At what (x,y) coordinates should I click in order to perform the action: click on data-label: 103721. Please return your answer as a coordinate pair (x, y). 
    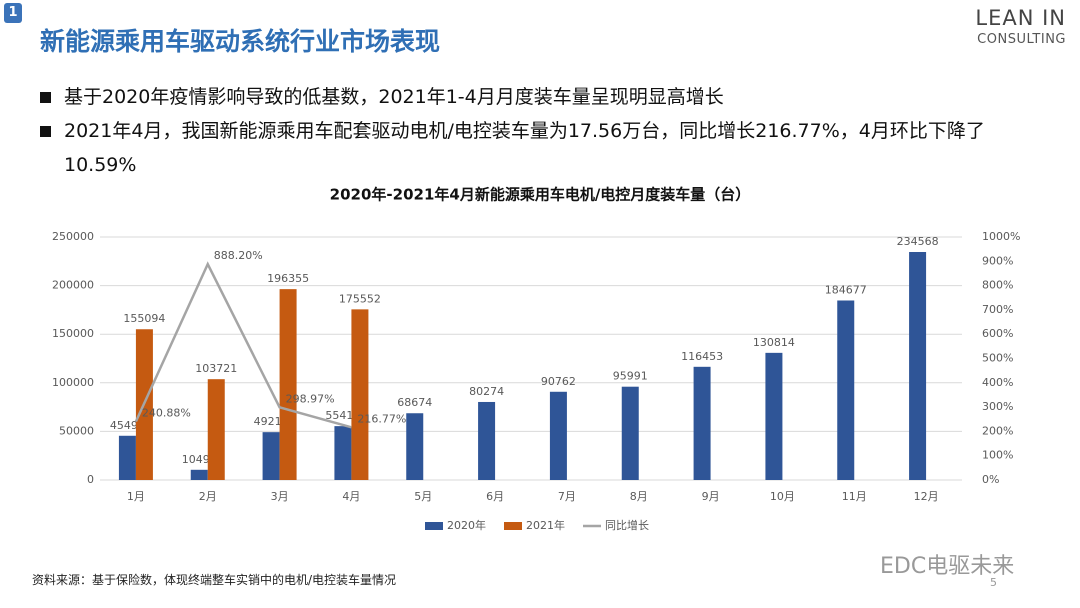
    Looking at the image, I should click on (216, 368).